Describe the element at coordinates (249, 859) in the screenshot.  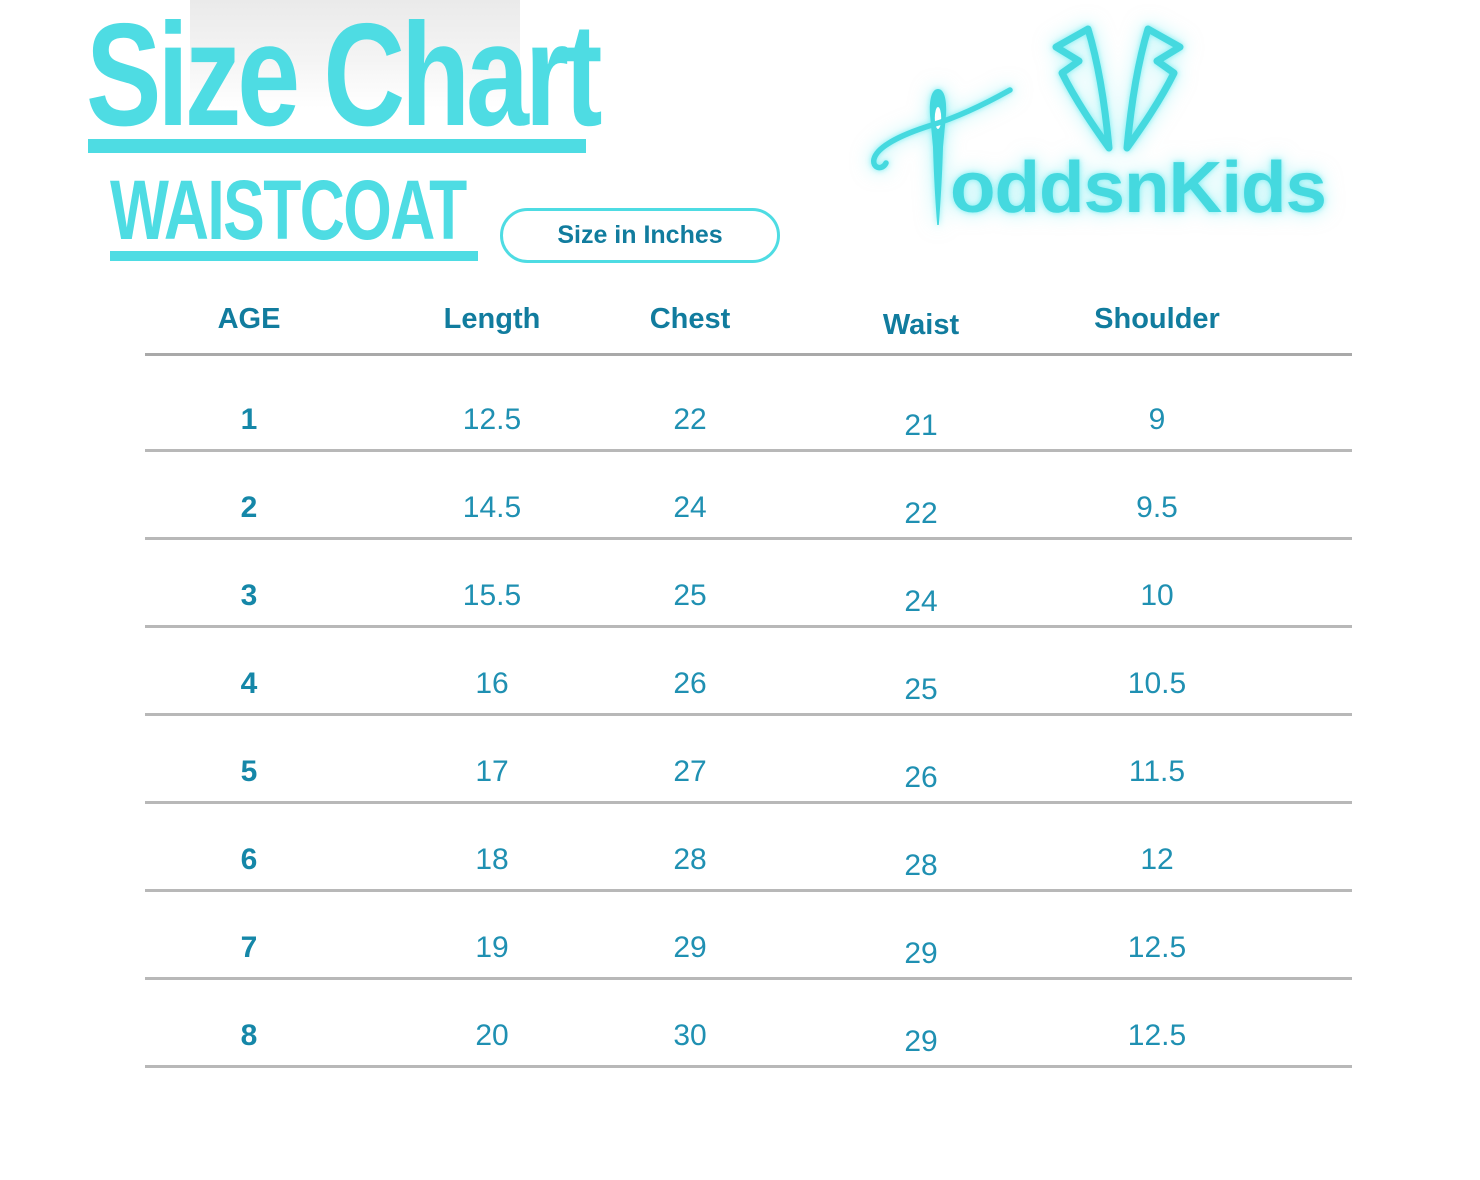
I see `cell-age: 6` at that location.